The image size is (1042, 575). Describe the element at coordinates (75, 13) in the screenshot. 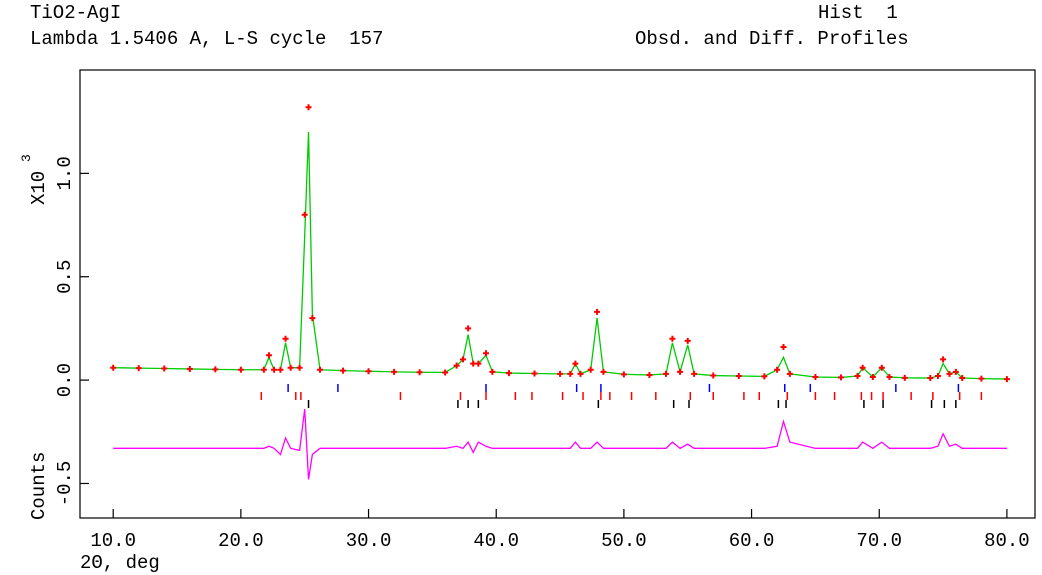

I see `chart-title: TiO2-AgI` at that location.